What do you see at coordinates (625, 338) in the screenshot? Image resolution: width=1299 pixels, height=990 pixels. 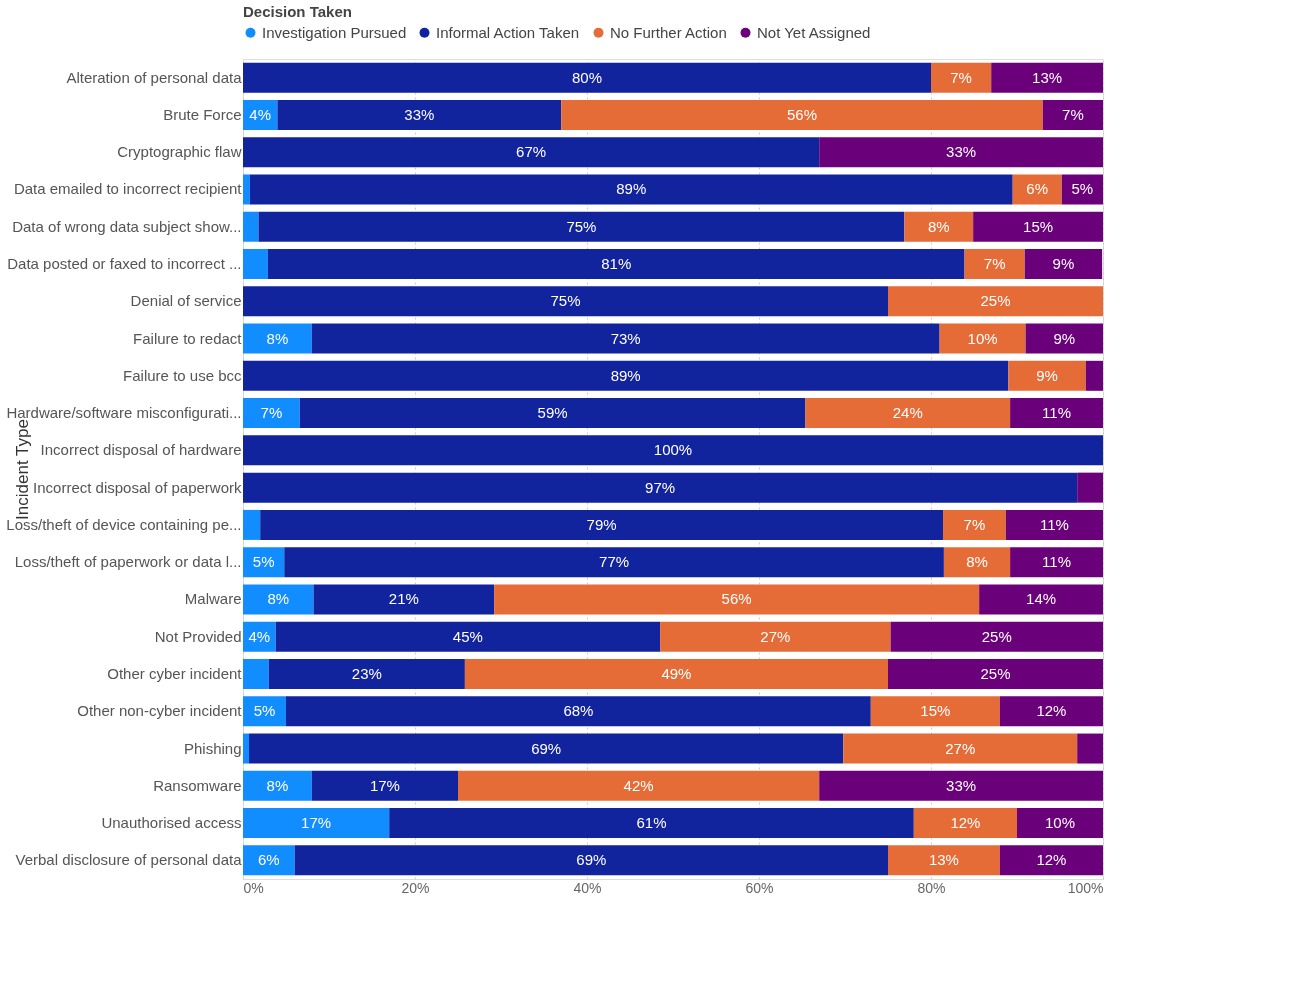 I see `data-label: 73%` at bounding box center [625, 338].